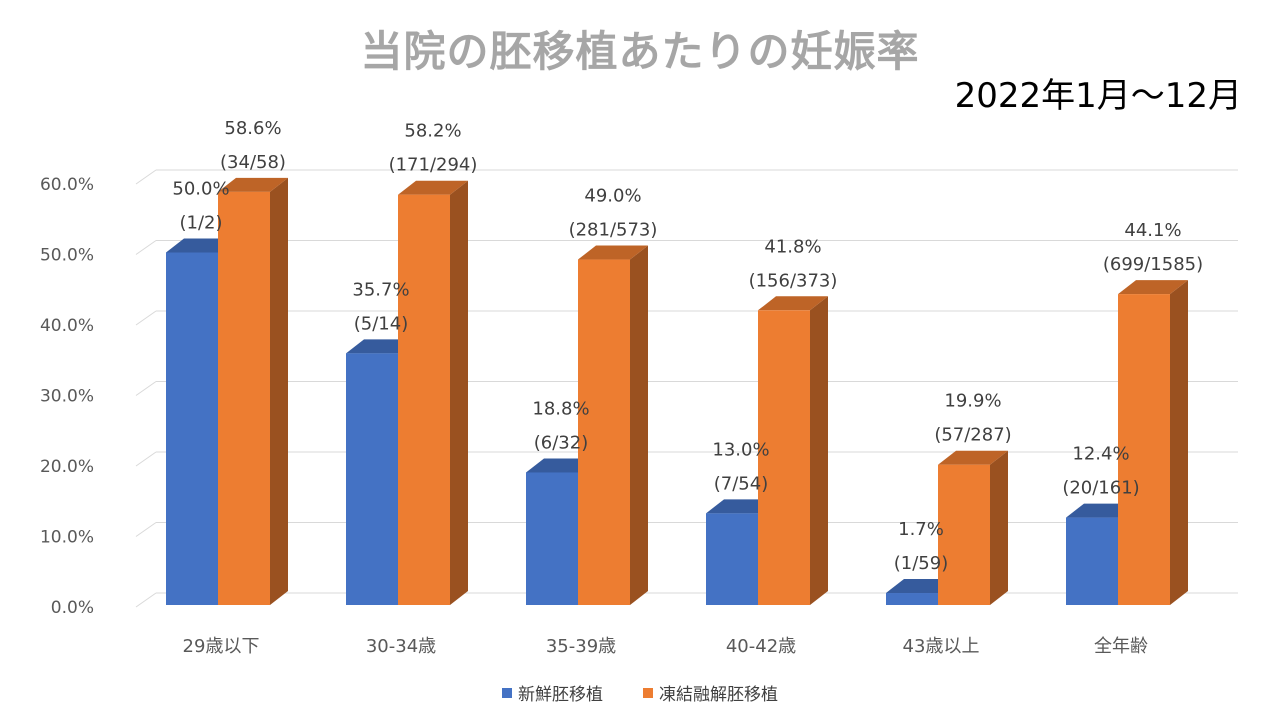 This screenshot has width=1280, height=720. Describe the element at coordinates (253, 162) in the screenshot. I see `data-label-count: (34/58)` at that location.